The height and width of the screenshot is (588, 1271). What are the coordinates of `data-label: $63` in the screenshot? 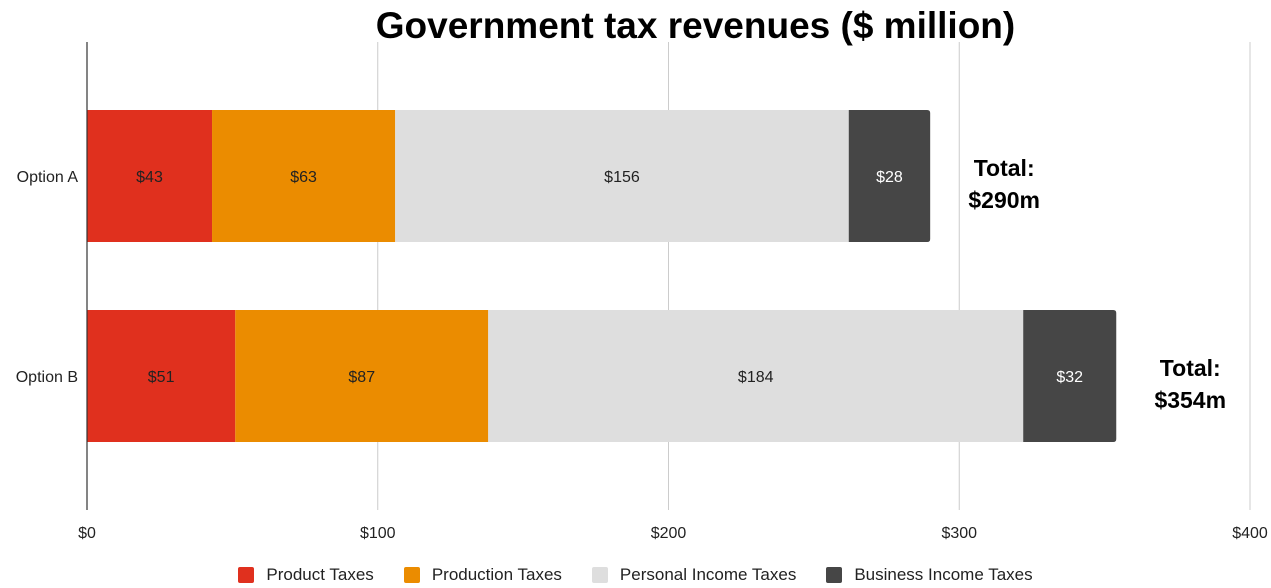 It's located at (303, 177).